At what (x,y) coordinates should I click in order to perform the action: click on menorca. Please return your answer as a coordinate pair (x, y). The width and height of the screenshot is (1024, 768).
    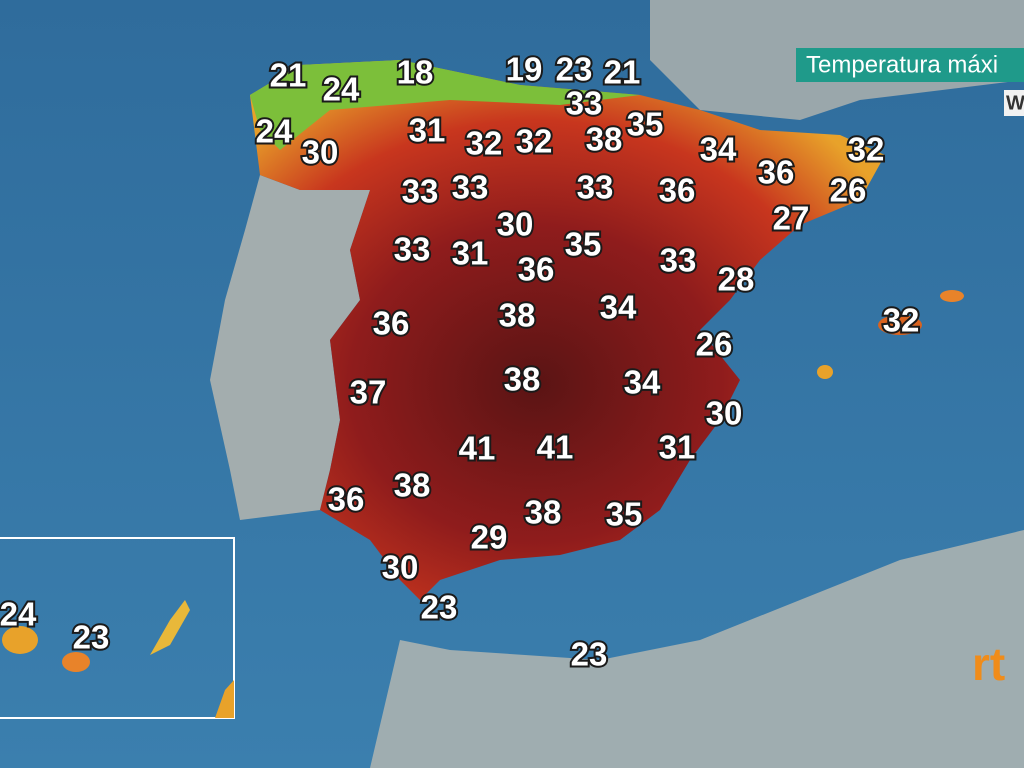
    Looking at the image, I should click on (952, 296).